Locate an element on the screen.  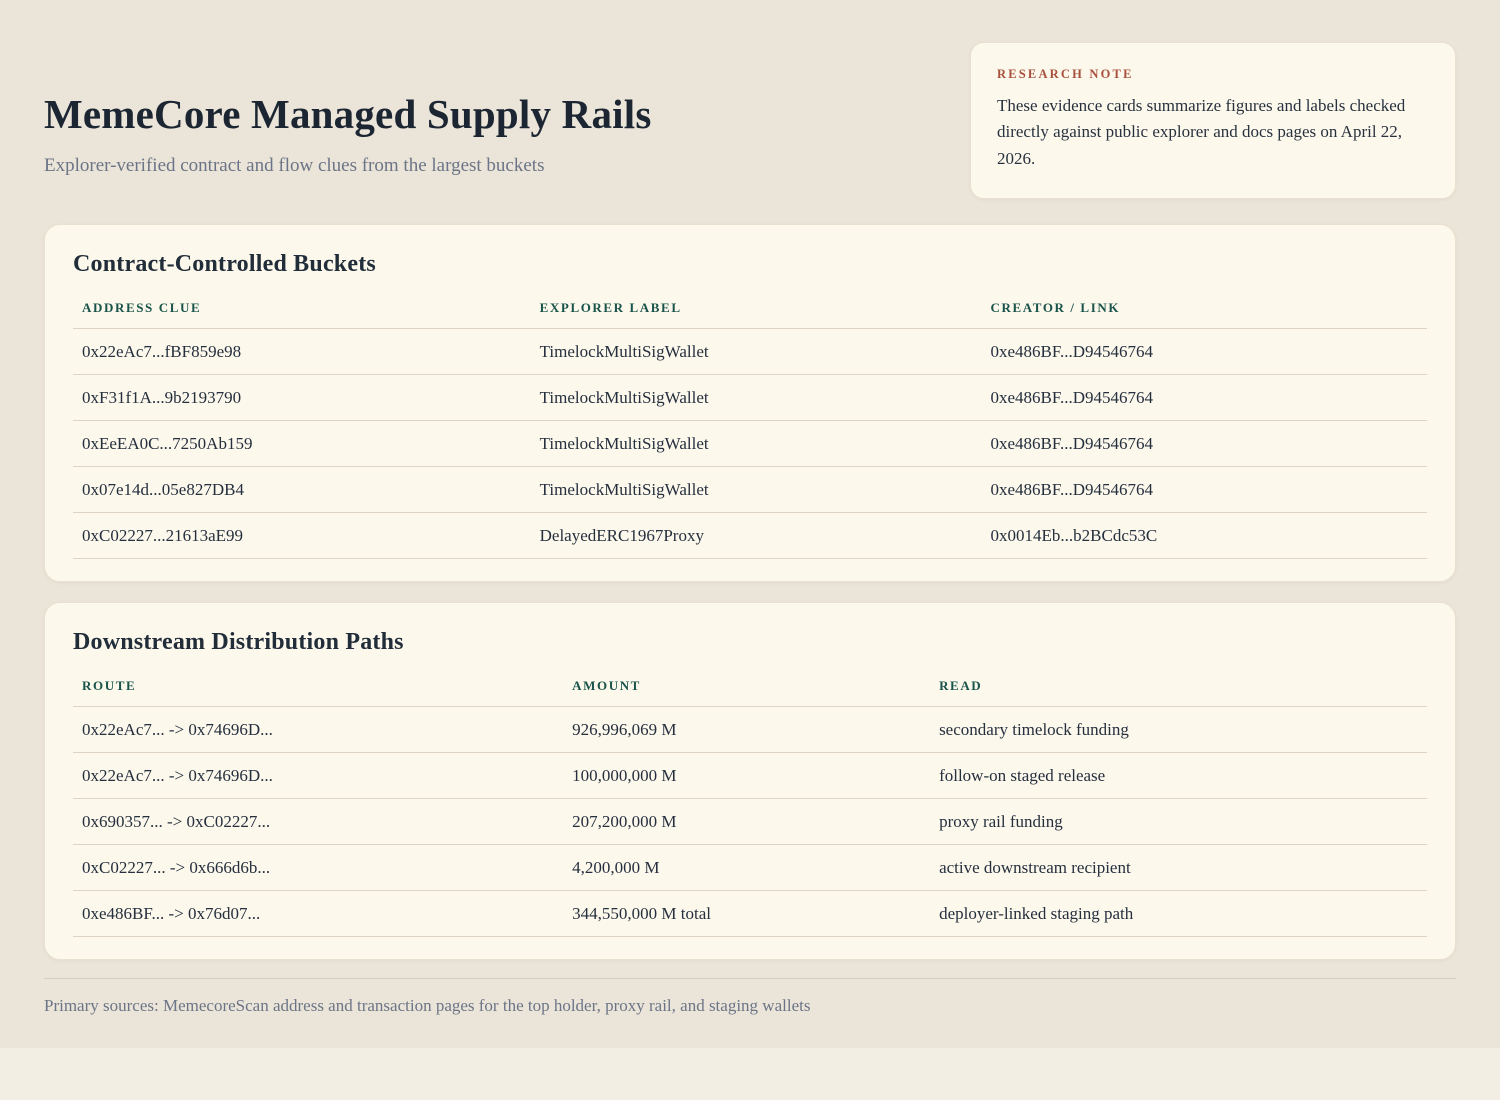
address-clue-cell: 0xC02227...21613aE99 is located at coordinates (163, 535).